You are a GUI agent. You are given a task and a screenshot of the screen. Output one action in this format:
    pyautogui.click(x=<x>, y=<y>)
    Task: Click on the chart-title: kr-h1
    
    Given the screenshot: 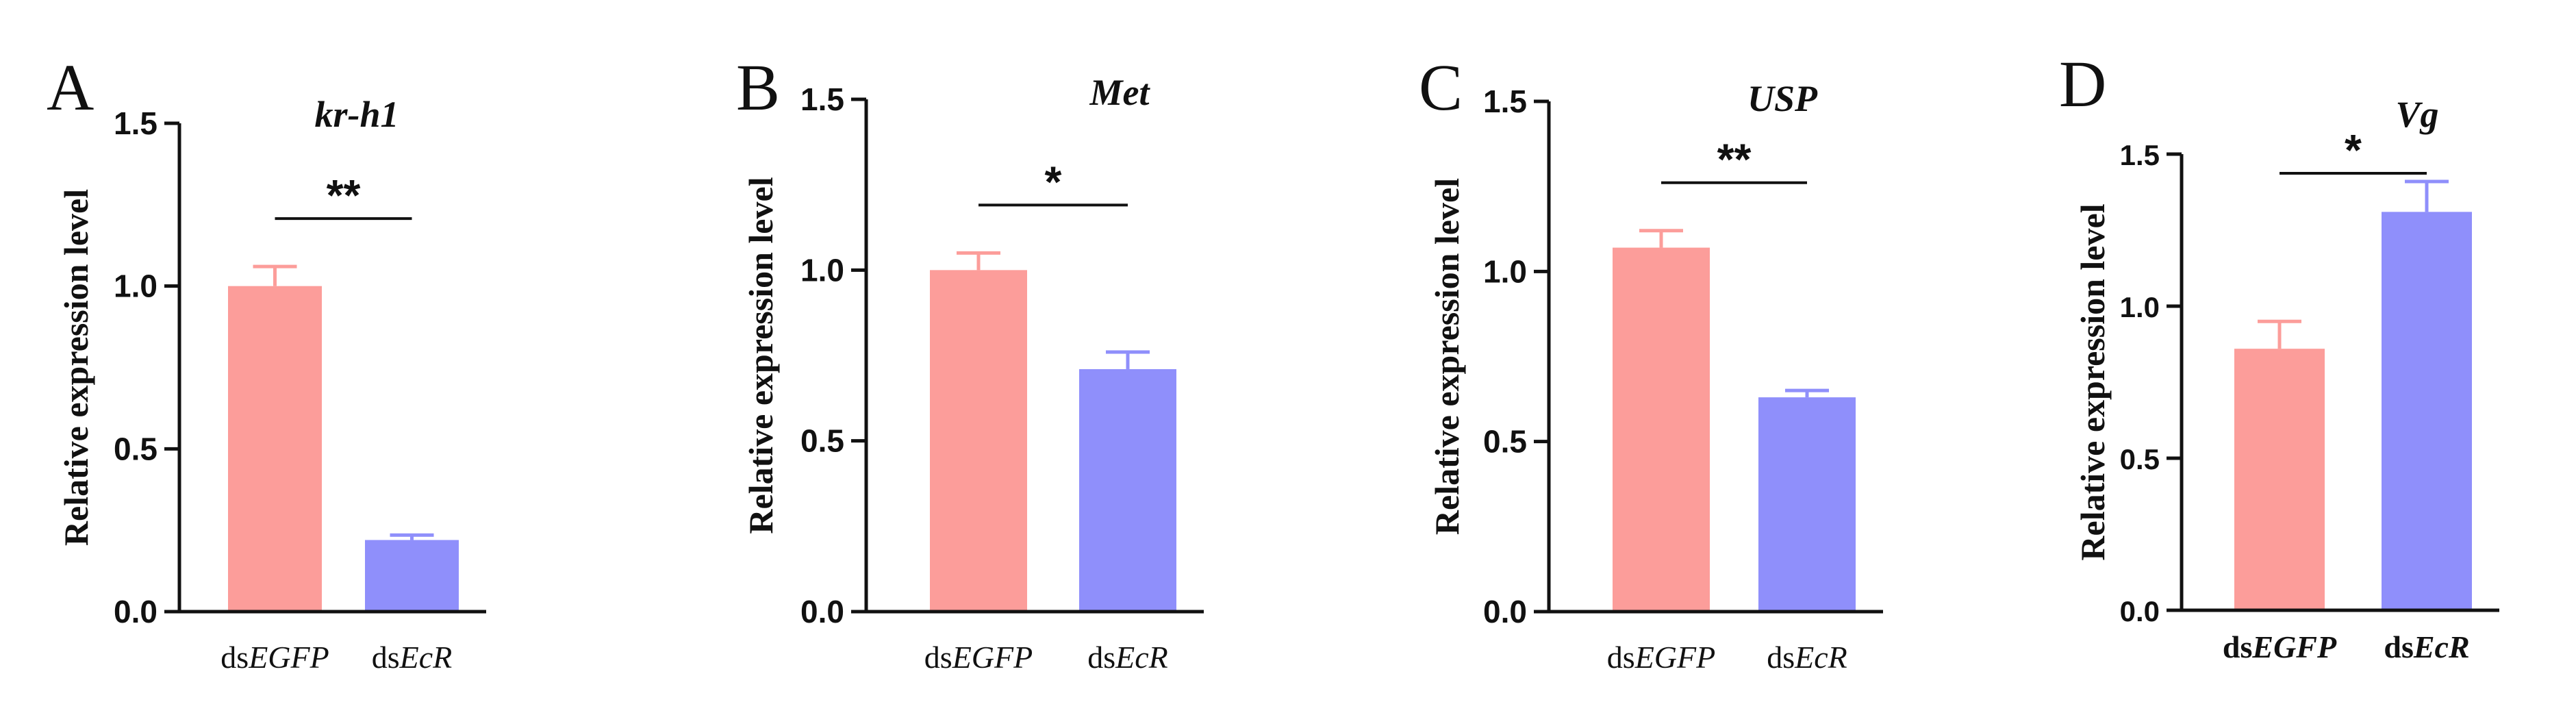 What is the action you would take?
    pyautogui.click(x=356, y=114)
    